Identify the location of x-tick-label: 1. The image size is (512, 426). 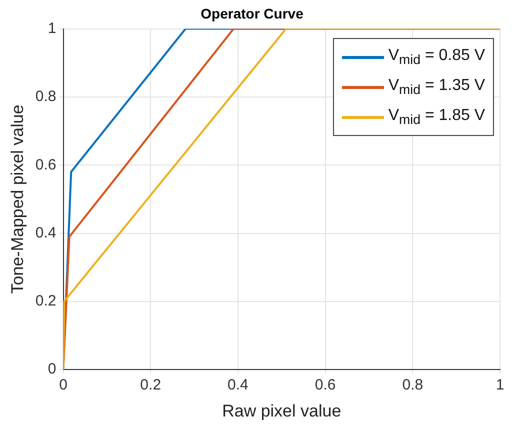
(500, 385).